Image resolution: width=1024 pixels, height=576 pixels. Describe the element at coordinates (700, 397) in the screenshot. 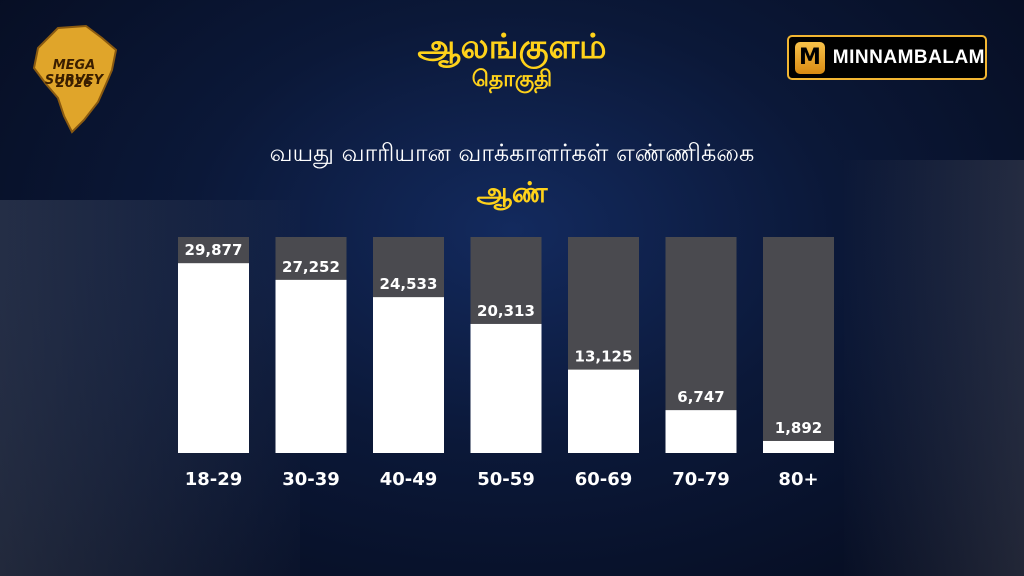

I see `data-label: 6,747` at that location.